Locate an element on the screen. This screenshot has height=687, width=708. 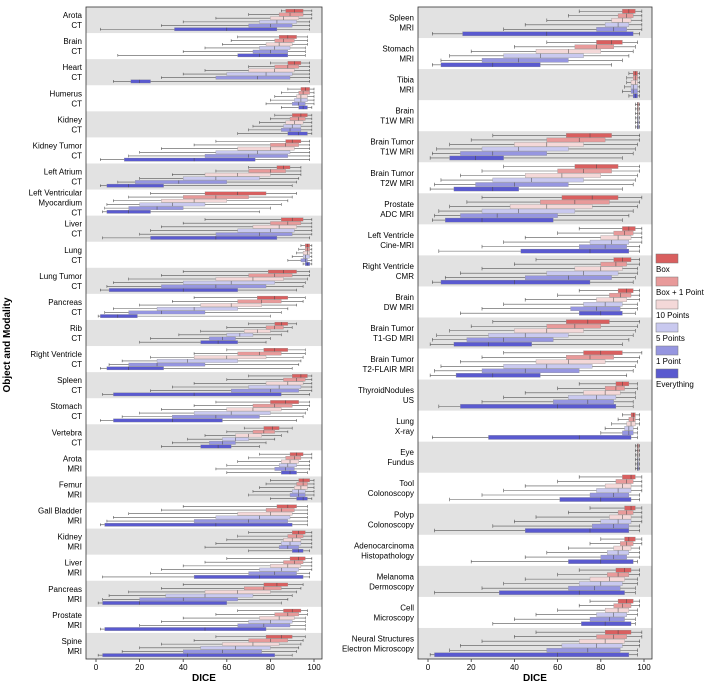
row-label: Kidney Tumor is located at coordinates (58, 145).